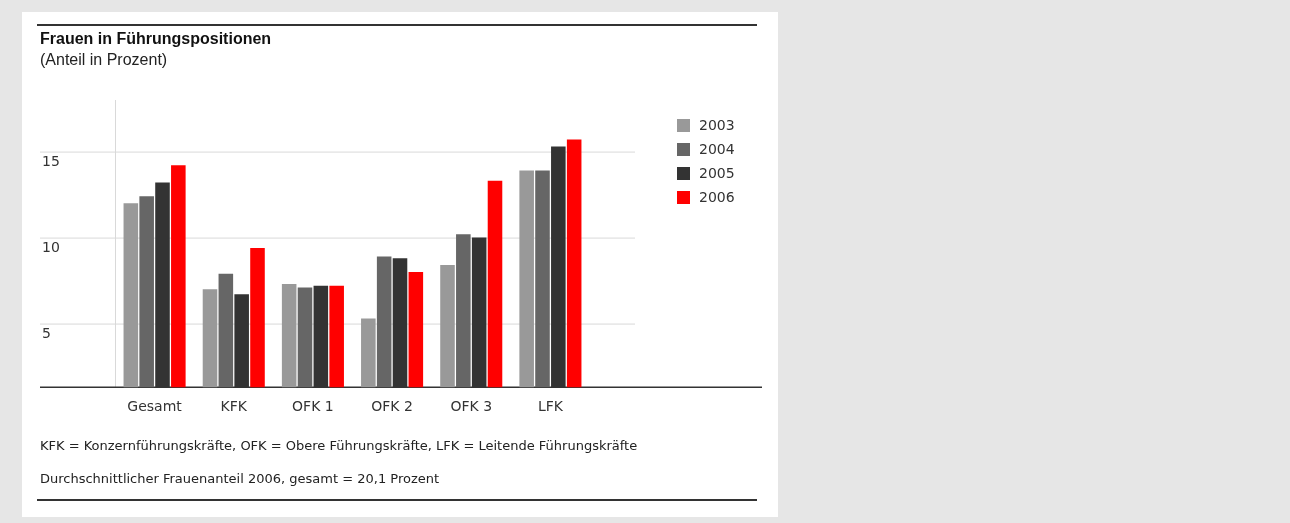 The width and height of the screenshot is (1290, 523). I want to click on x-tick-label: KFK, so click(234, 406).